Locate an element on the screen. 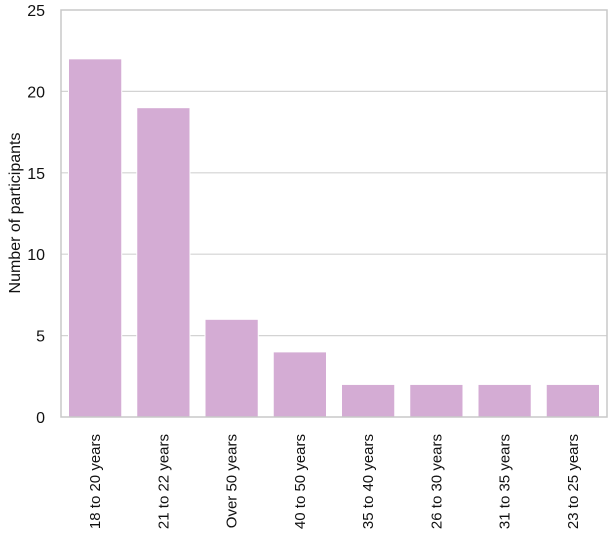 The width and height of the screenshot is (612, 548). y-tick-label: 10 is located at coordinates (36, 255).